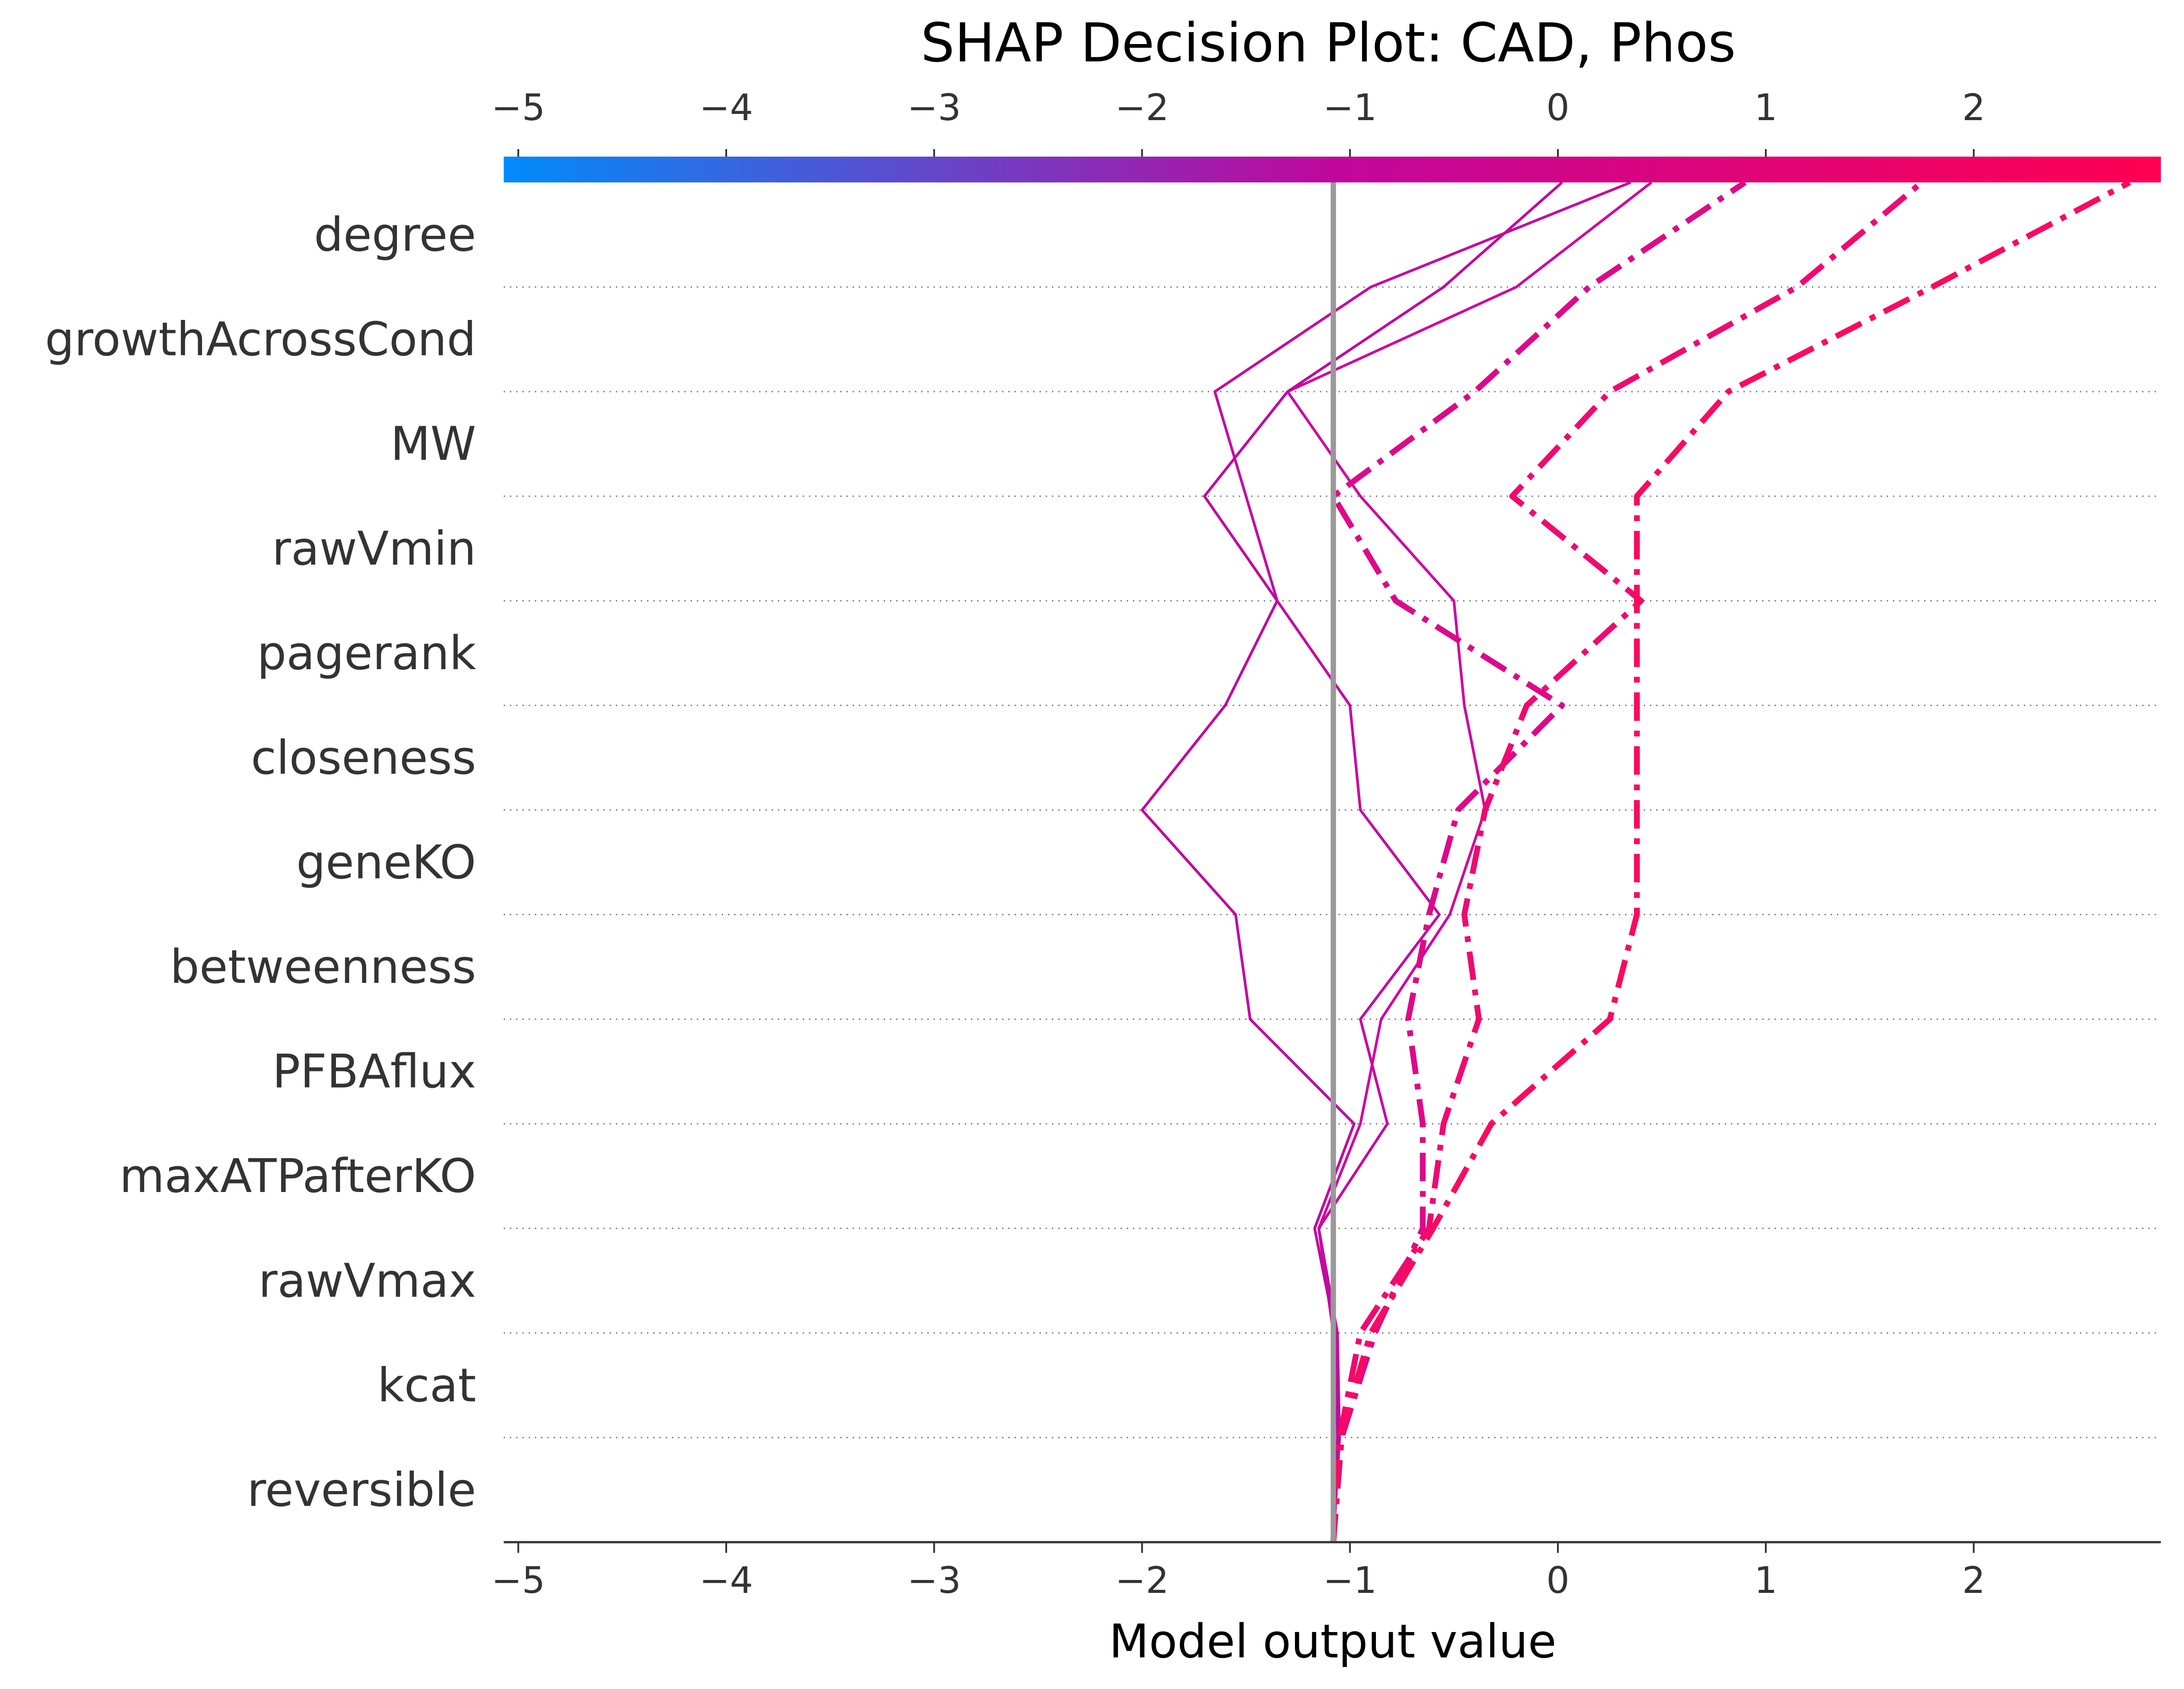 The image size is (2184, 1689). I want to click on top-tick-label: −5, so click(518, 108).